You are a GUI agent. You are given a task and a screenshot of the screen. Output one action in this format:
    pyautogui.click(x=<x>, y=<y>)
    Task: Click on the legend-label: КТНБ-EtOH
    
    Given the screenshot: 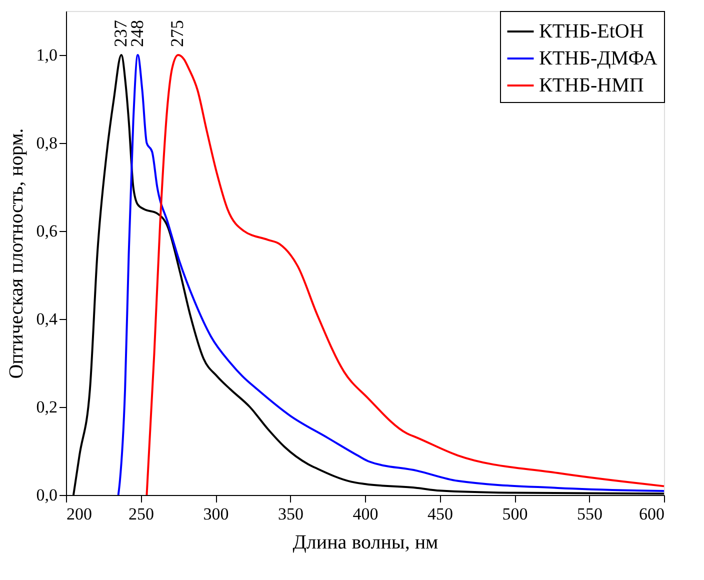 What is the action you would take?
    pyautogui.click(x=591, y=31)
    